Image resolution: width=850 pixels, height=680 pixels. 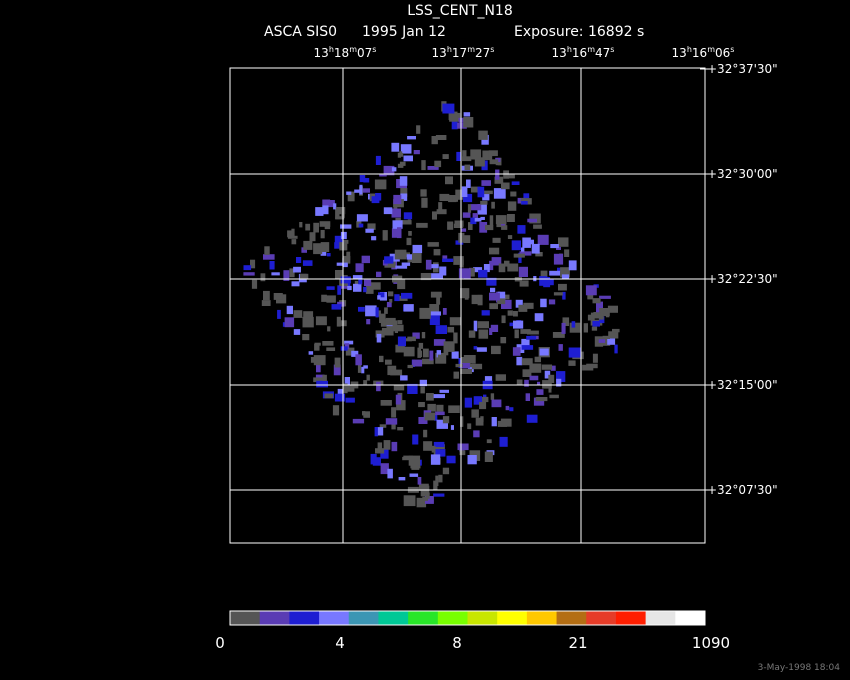 What do you see at coordinates (742, 490) in the screenshot?
I see `dec-label: +32°07'30"` at bounding box center [742, 490].